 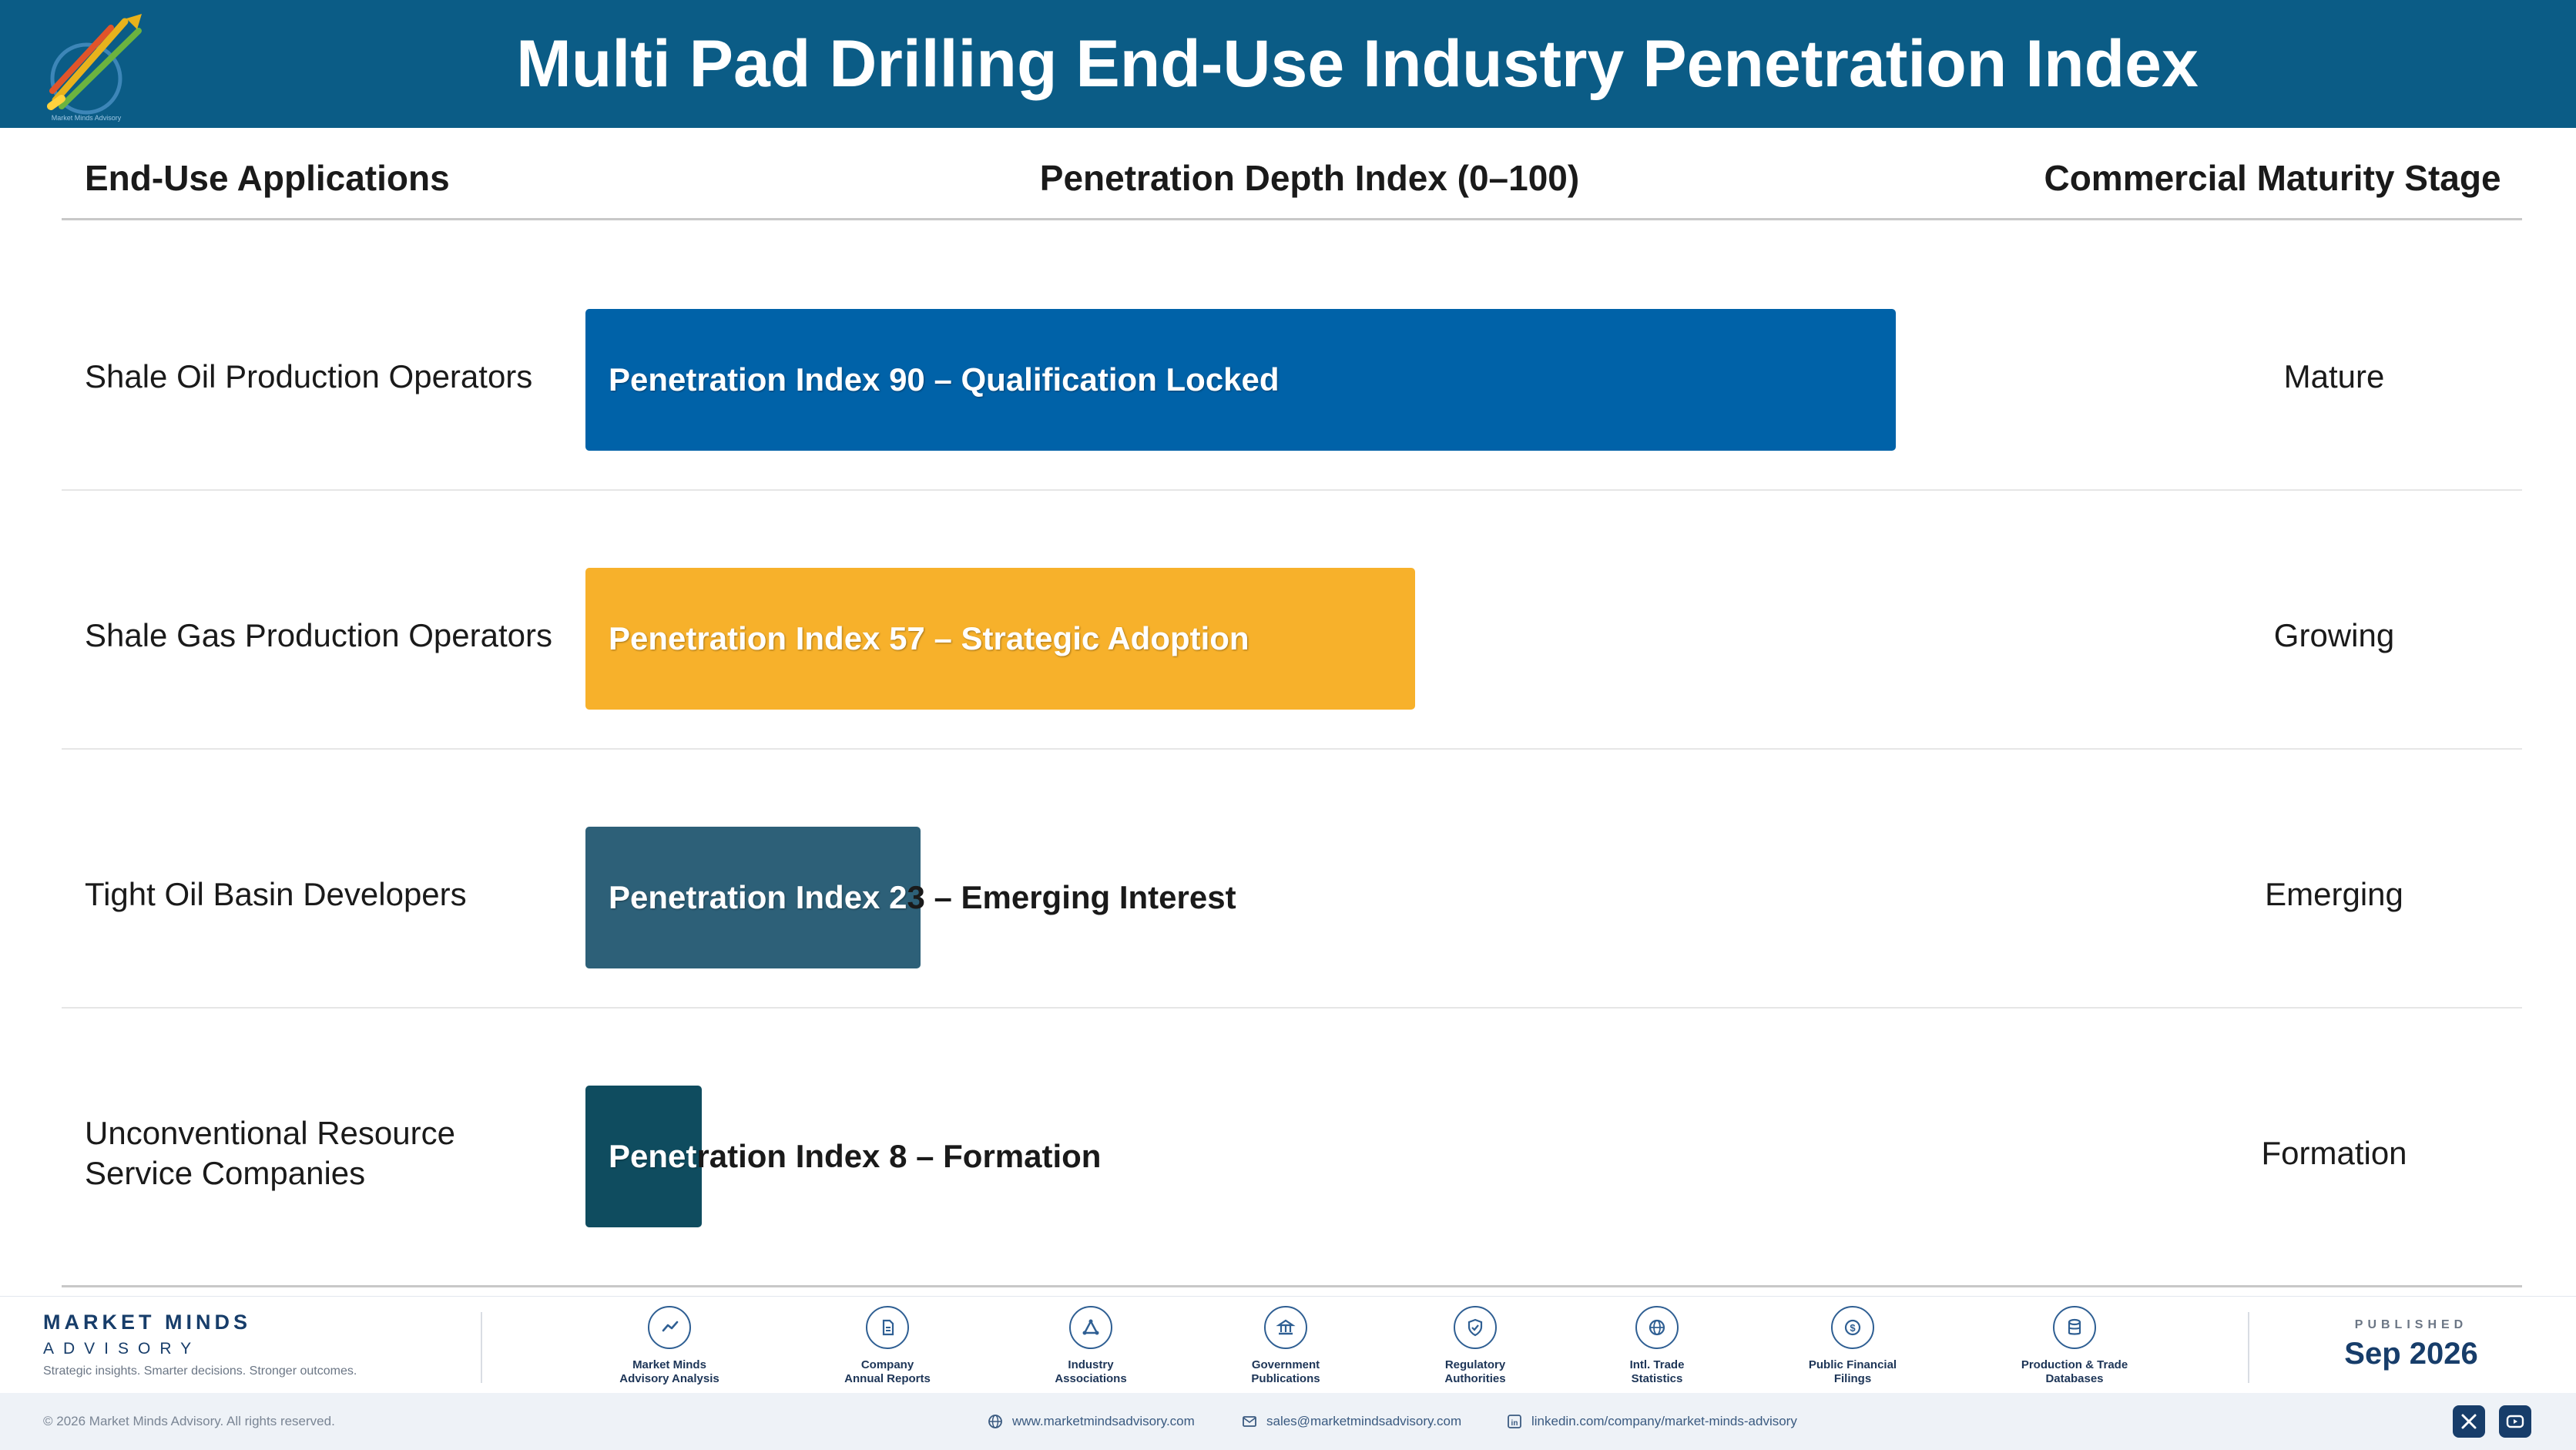 What do you see at coordinates (267, 178) in the screenshot?
I see `column-header-applications: End-Use Applications` at bounding box center [267, 178].